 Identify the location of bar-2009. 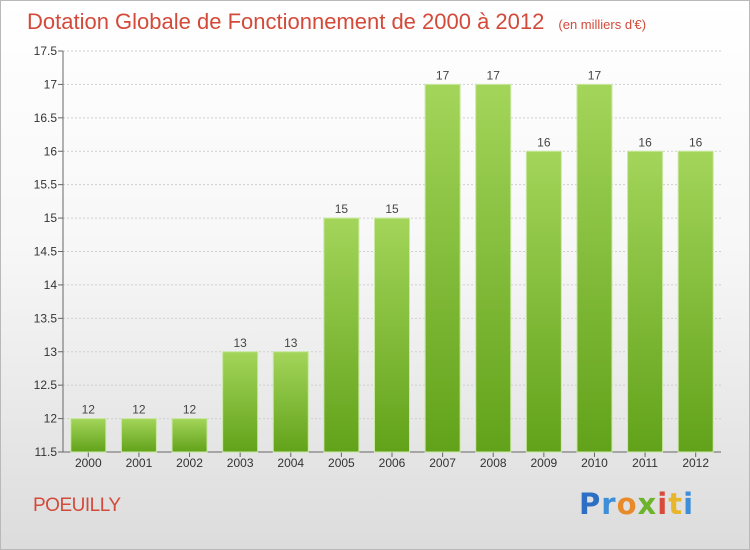
(543, 301).